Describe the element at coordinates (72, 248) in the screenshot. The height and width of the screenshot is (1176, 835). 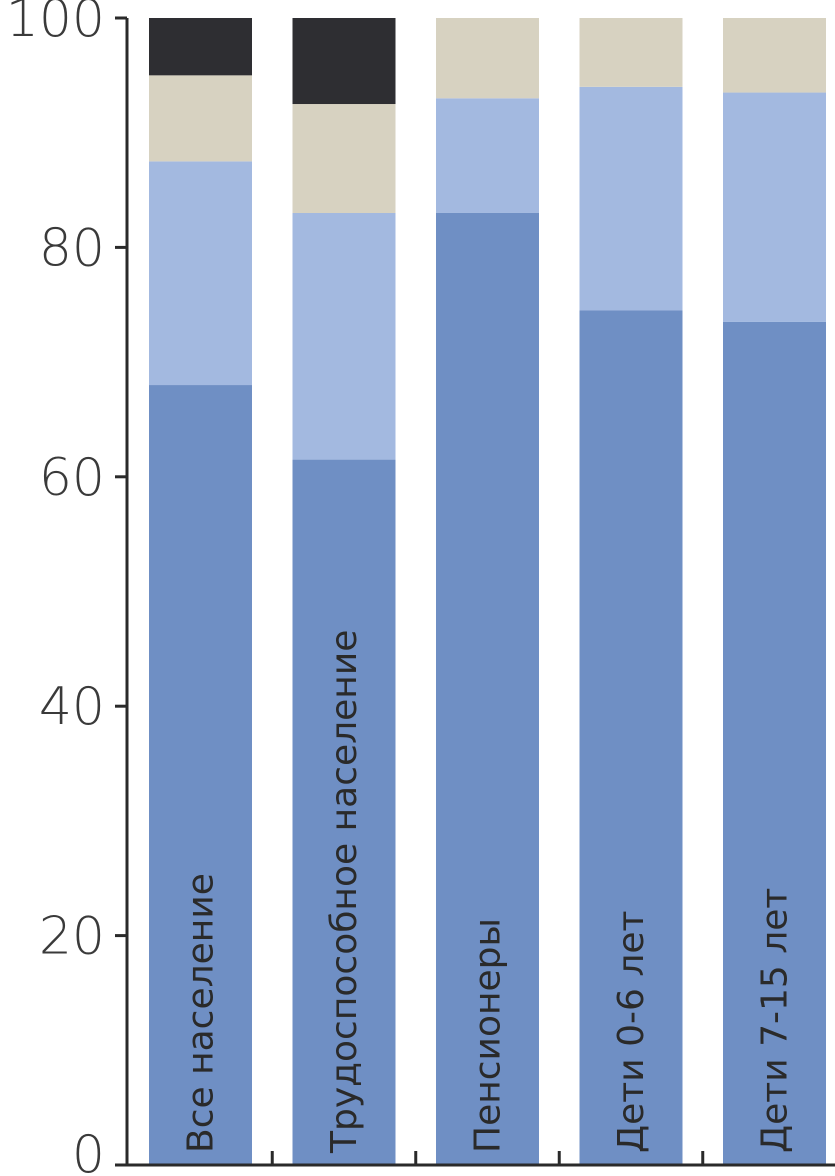
I see `y-tick-label: 80` at that location.